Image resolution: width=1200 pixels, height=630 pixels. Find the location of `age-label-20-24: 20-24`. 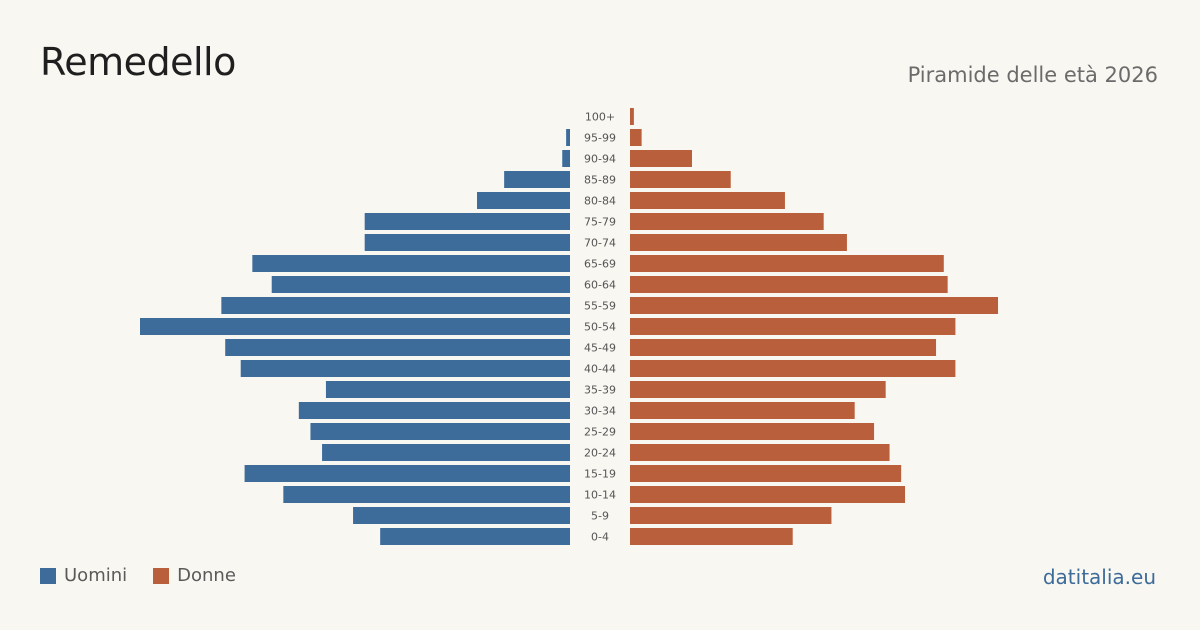

age-label-20-24: 20-24 is located at coordinates (600, 453).